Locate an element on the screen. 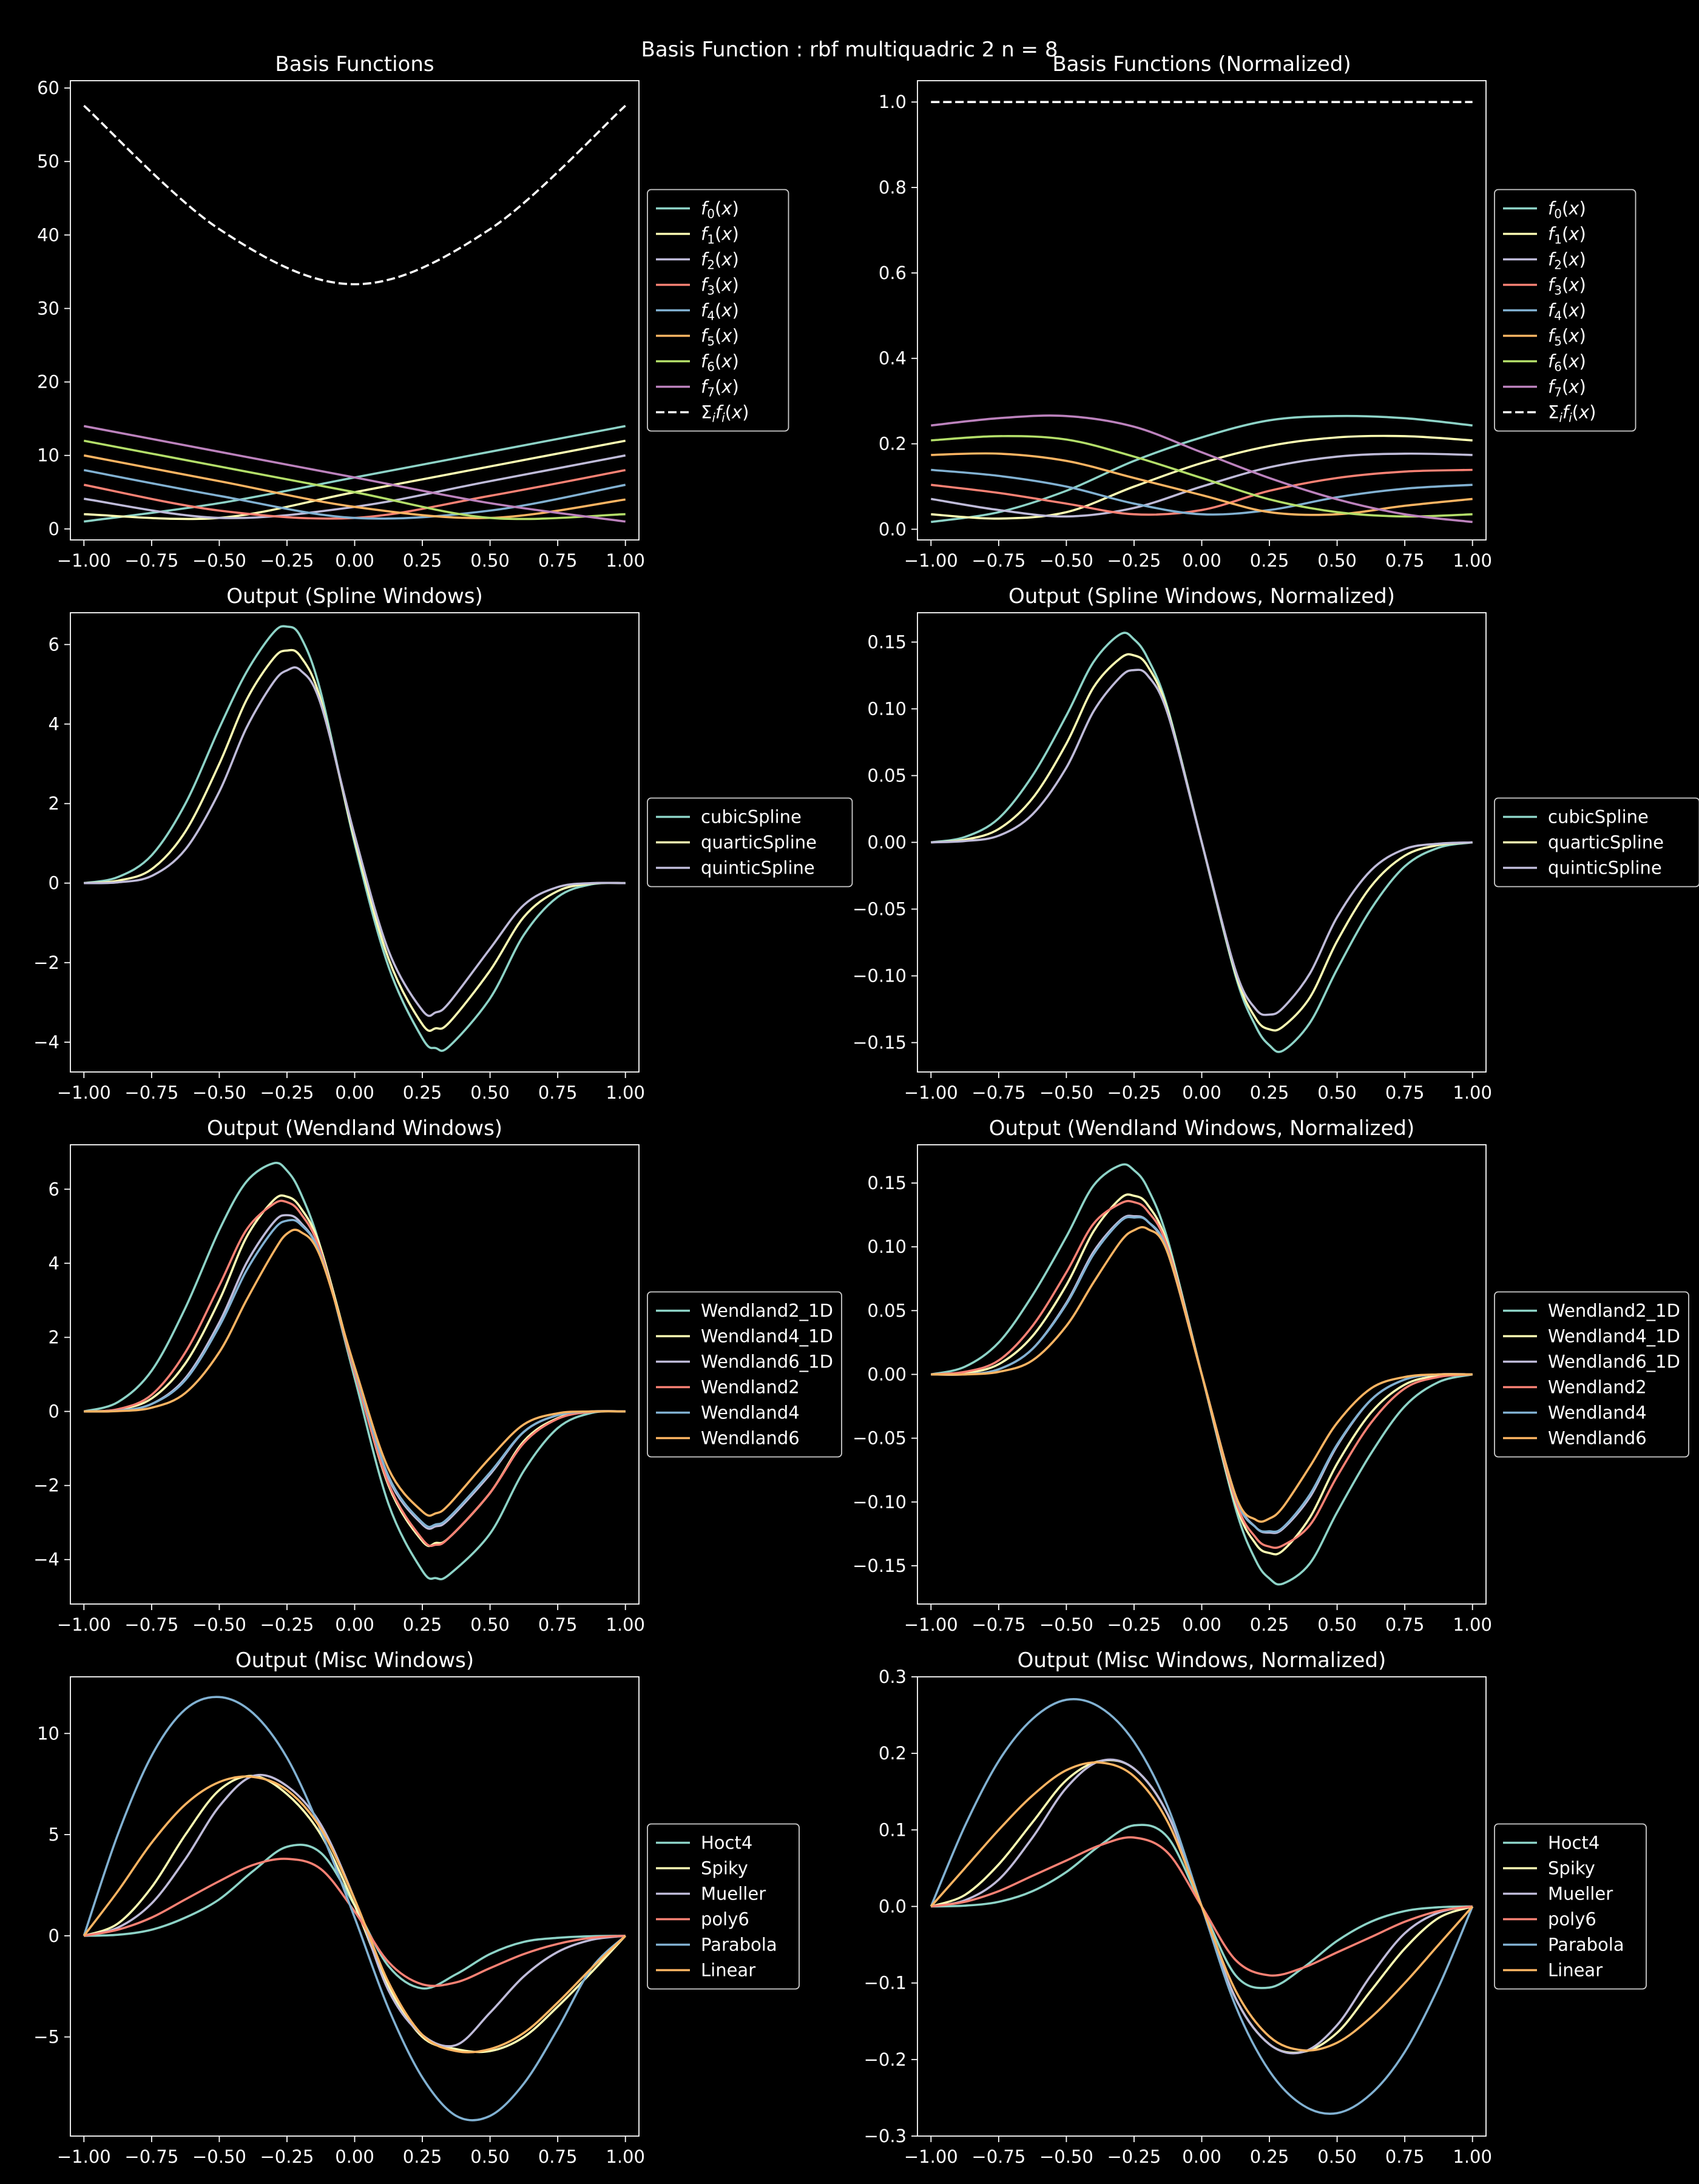 The height and width of the screenshot is (2184, 1699). legend-label: Wendland2_1D is located at coordinates (767, 1311).